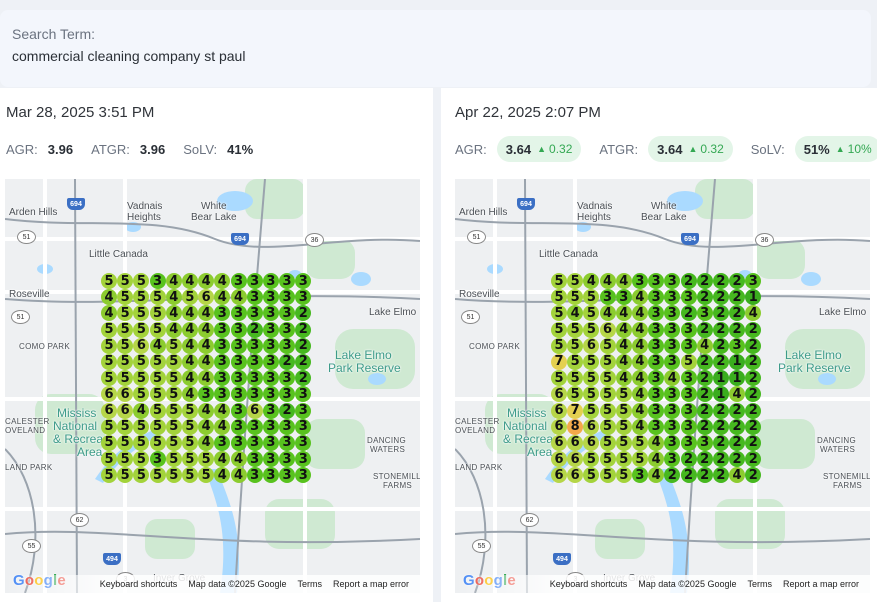 This screenshot has width=877, height=602. I want to click on map-footer-link: Map data ©2025 Google, so click(687, 584).